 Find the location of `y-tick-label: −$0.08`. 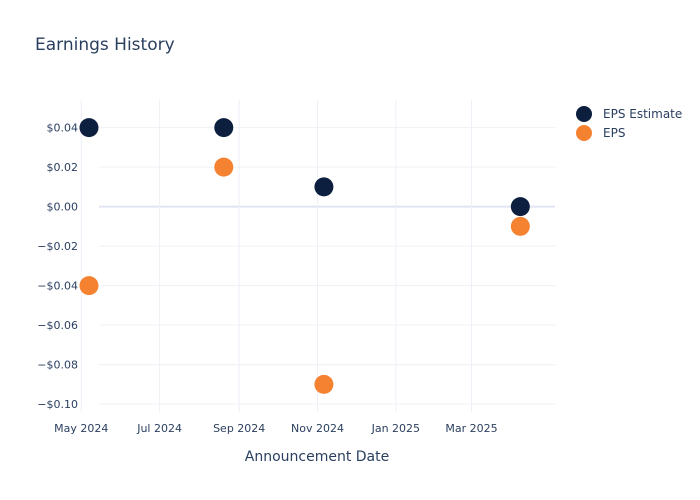

y-tick-label: −$0.08 is located at coordinates (57, 365).